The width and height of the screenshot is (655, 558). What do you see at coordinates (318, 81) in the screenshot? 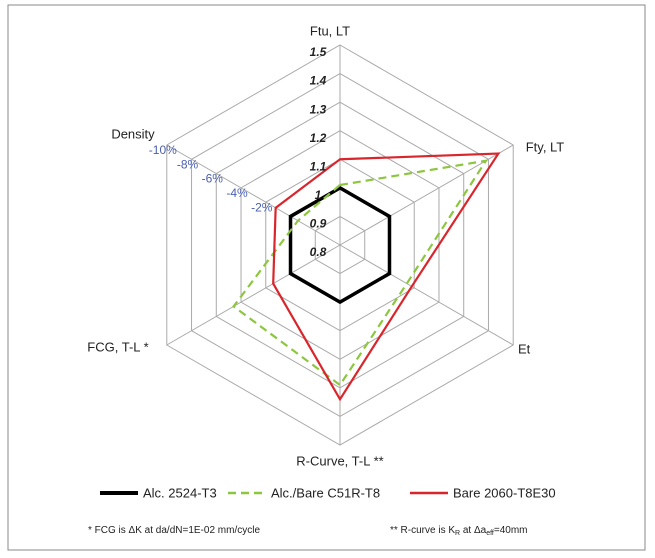
I see `r-tick-label: 1.4` at bounding box center [318, 81].